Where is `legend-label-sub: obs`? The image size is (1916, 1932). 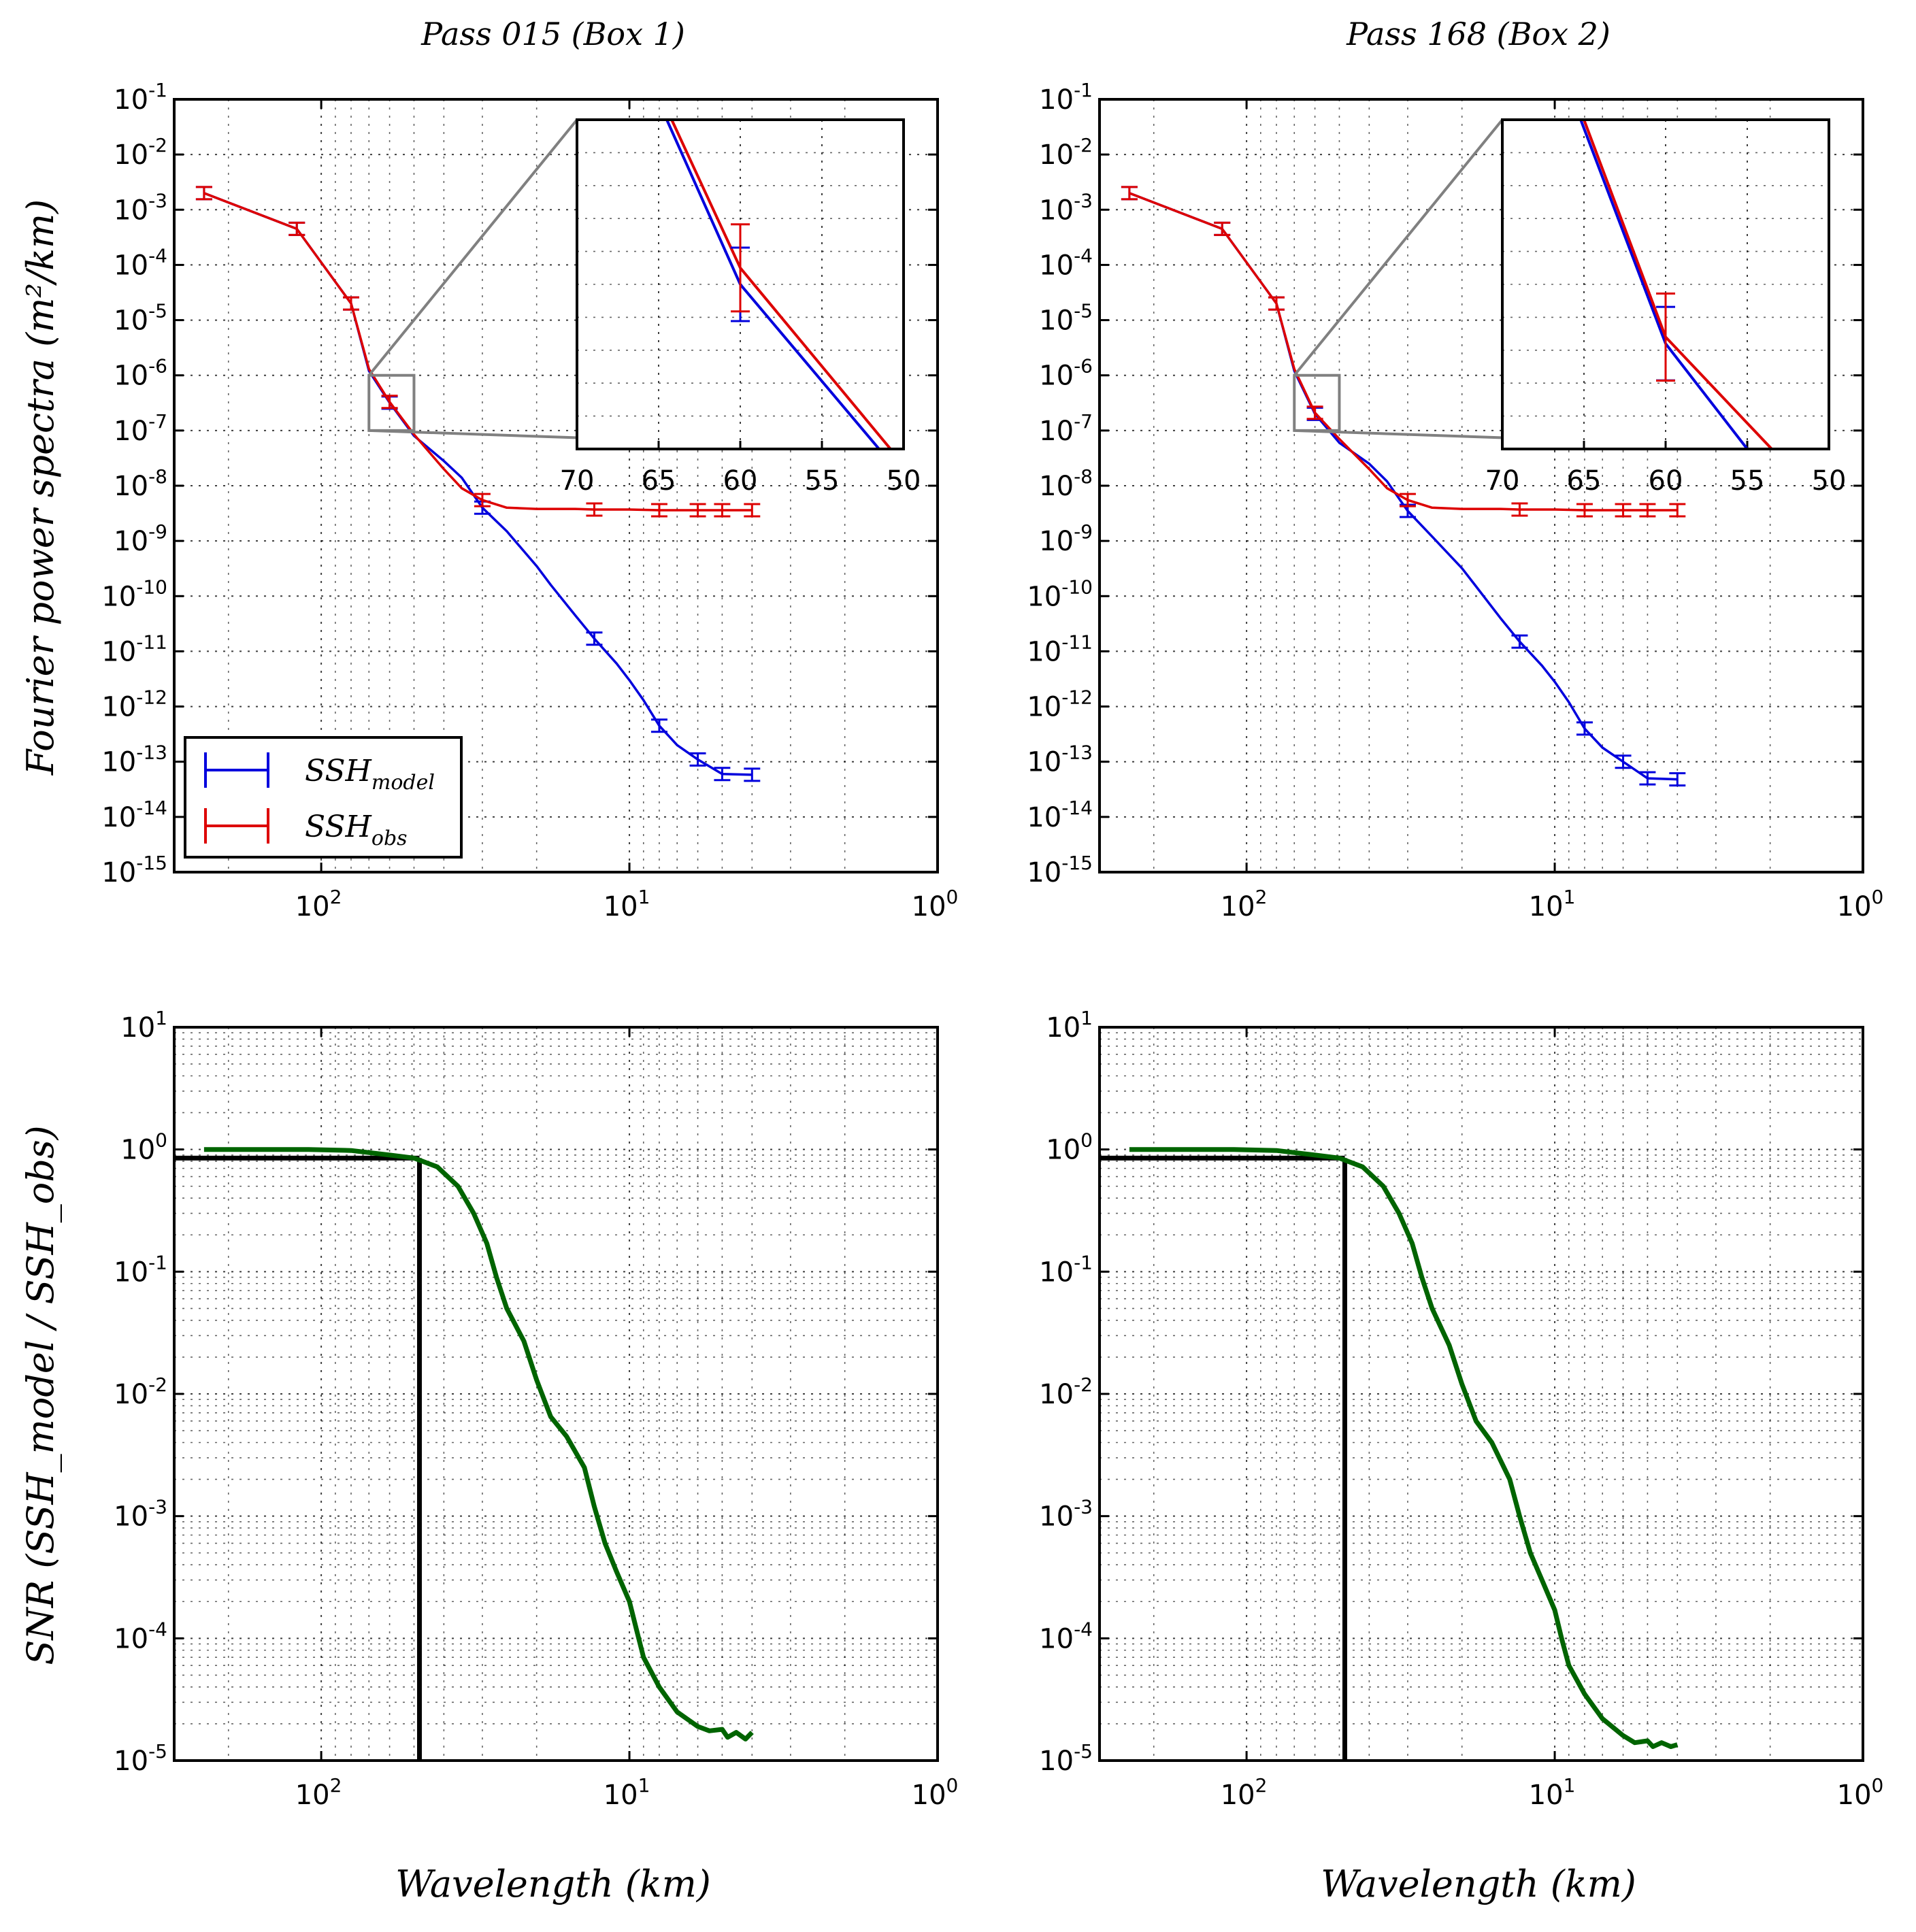 legend-label-sub: obs is located at coordinates (390, 838).